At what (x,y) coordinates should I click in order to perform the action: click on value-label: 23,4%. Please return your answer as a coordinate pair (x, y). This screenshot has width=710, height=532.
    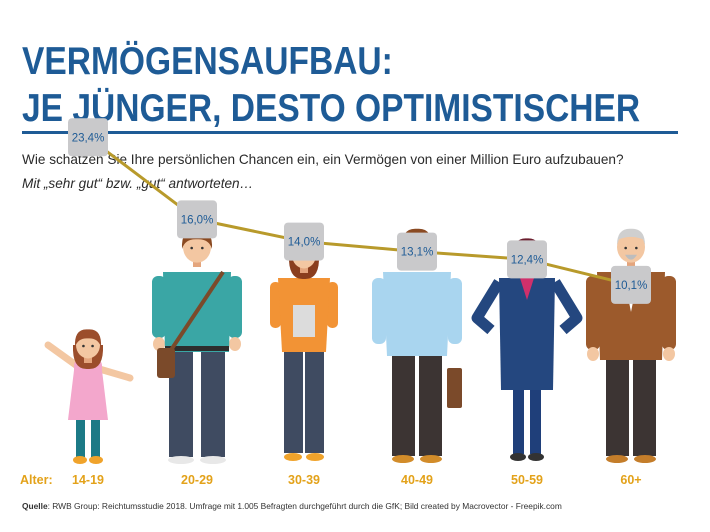
    Looking at the image, I should click on (88, 138).